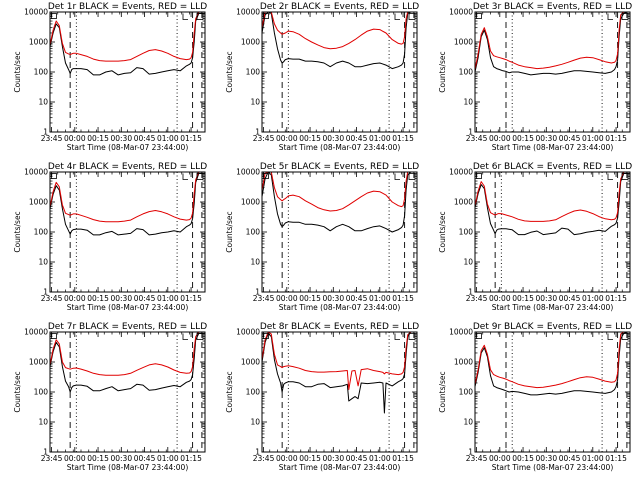 This screenshot has height=485, width=640. Describe the element at coordinates (552, 7) in the screenshot. I see `panel-title: Det 3r BLACK = Events, RED = LLD` at that location.